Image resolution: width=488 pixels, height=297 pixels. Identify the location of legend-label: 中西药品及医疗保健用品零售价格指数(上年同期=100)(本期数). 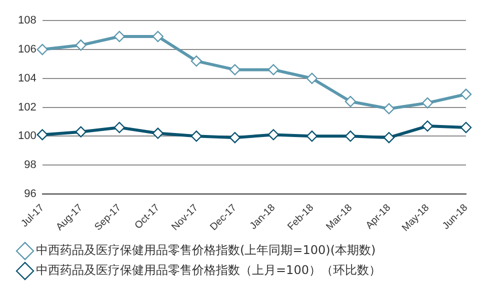
(206, 250).